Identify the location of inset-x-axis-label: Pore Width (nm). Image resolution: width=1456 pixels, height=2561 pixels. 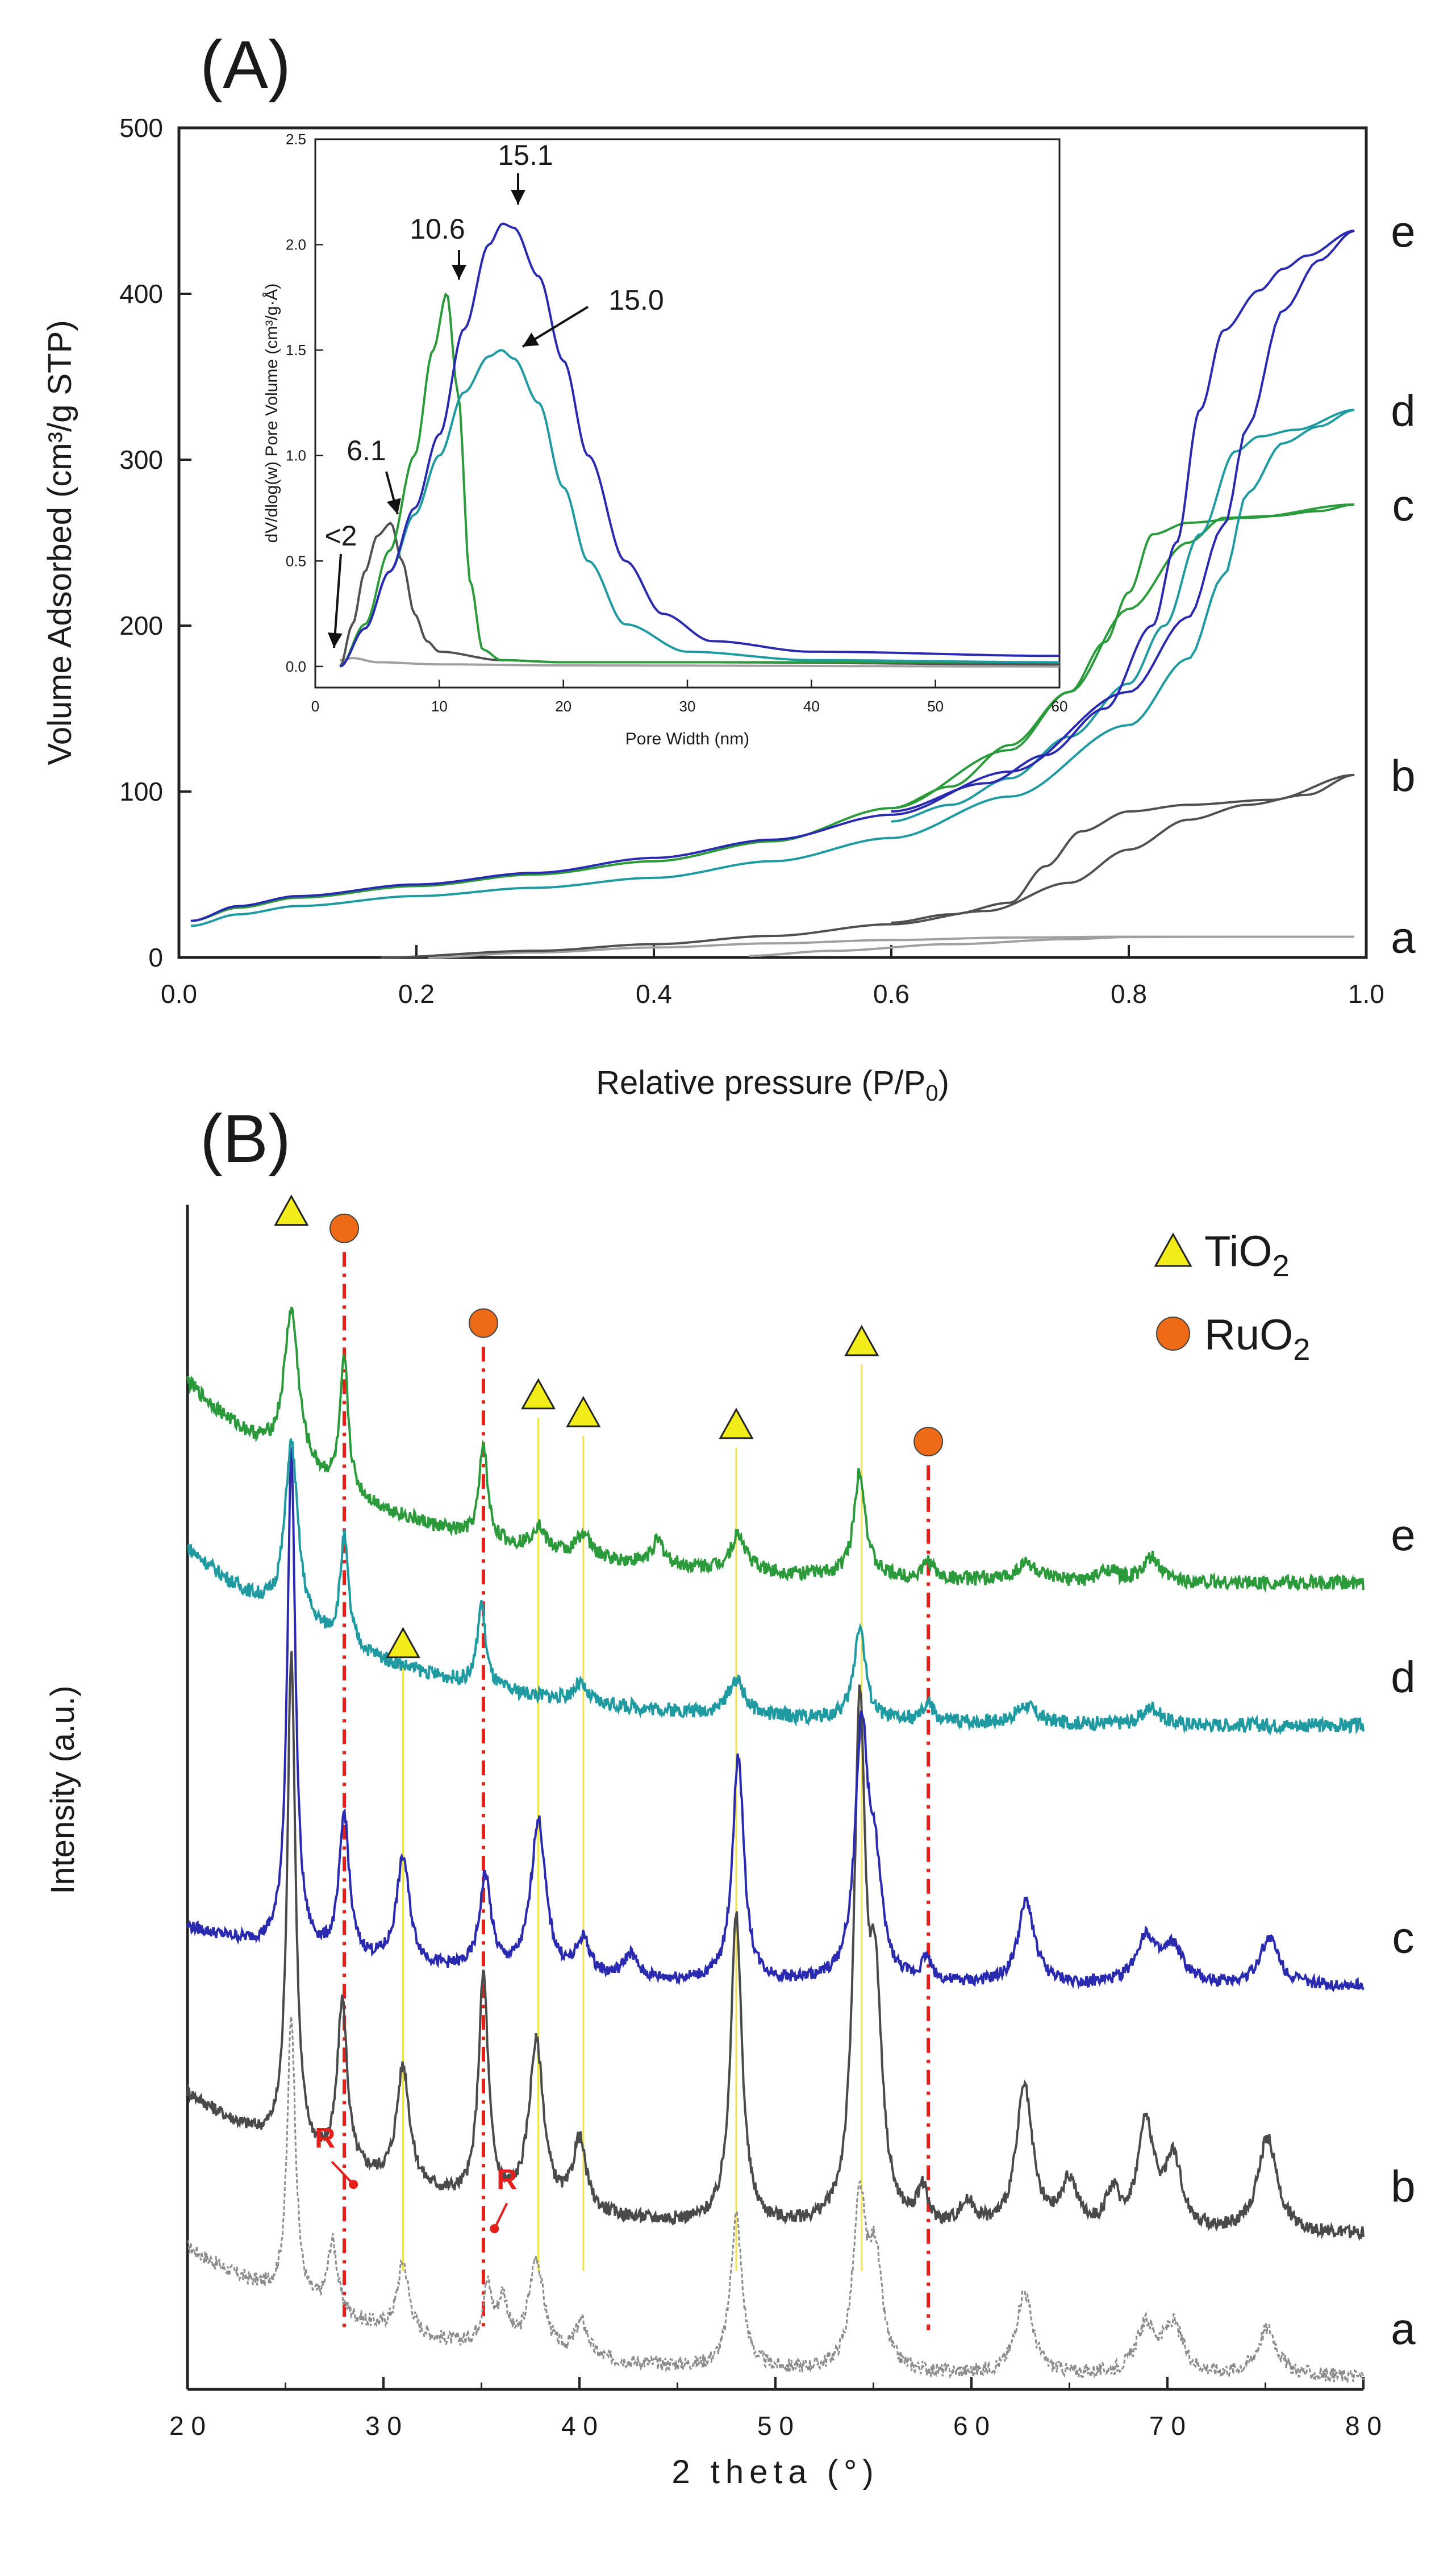
(687, 739).